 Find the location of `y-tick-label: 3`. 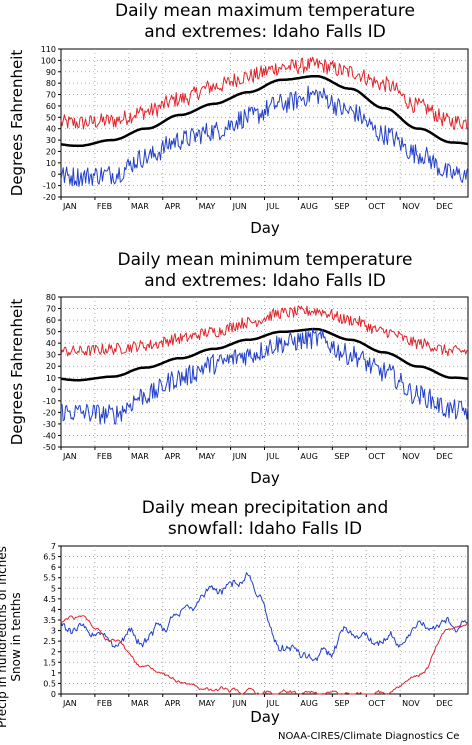

y-tick-label: 3 is located at coordinates (53, 631).